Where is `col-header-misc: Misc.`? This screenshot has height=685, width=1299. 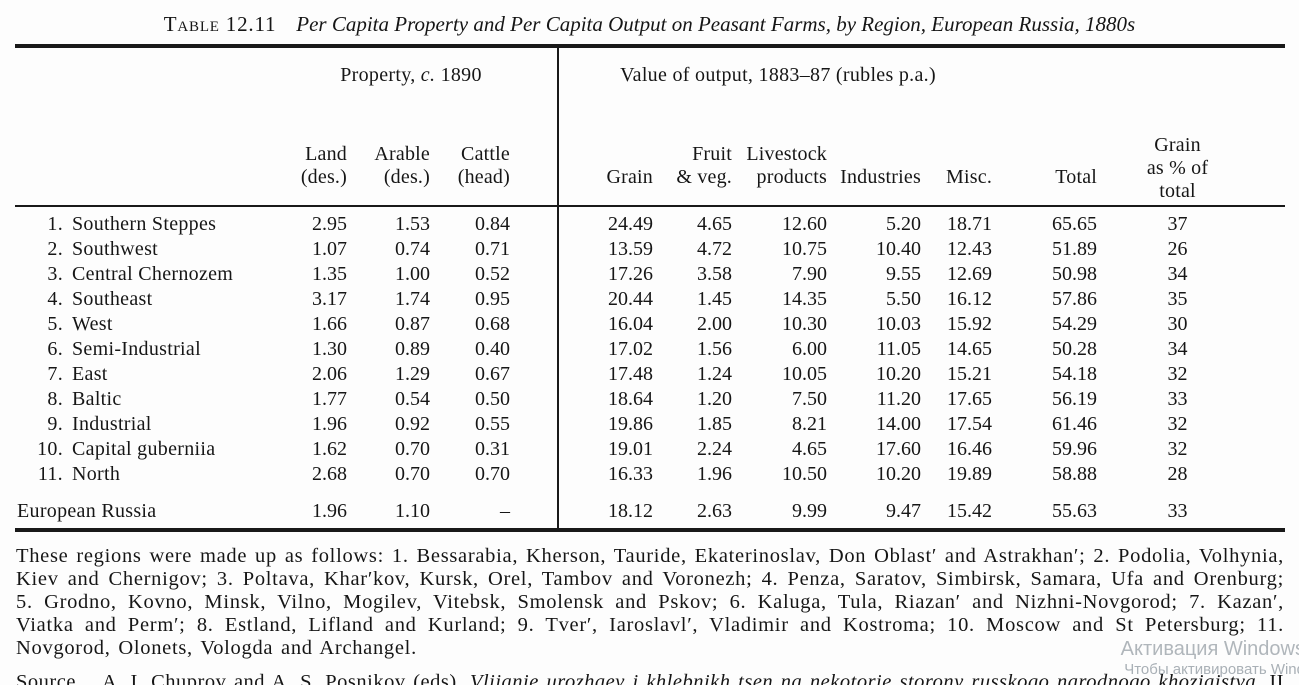 col-header-misc: Misc. is located at coordinates (962, 154).